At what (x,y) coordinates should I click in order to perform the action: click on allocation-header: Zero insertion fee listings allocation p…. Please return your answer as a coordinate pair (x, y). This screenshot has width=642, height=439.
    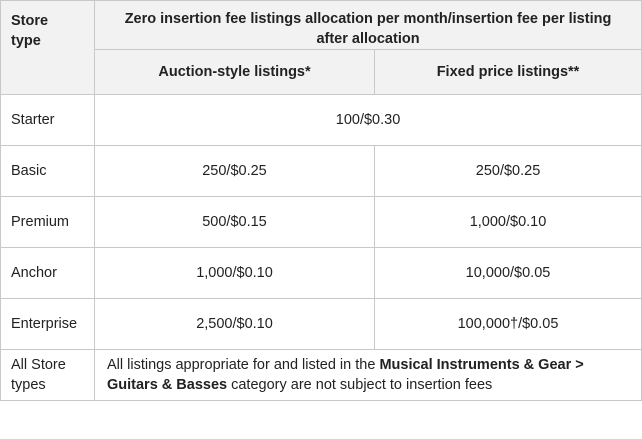
    Looking at the image, I should click on (367, 25).